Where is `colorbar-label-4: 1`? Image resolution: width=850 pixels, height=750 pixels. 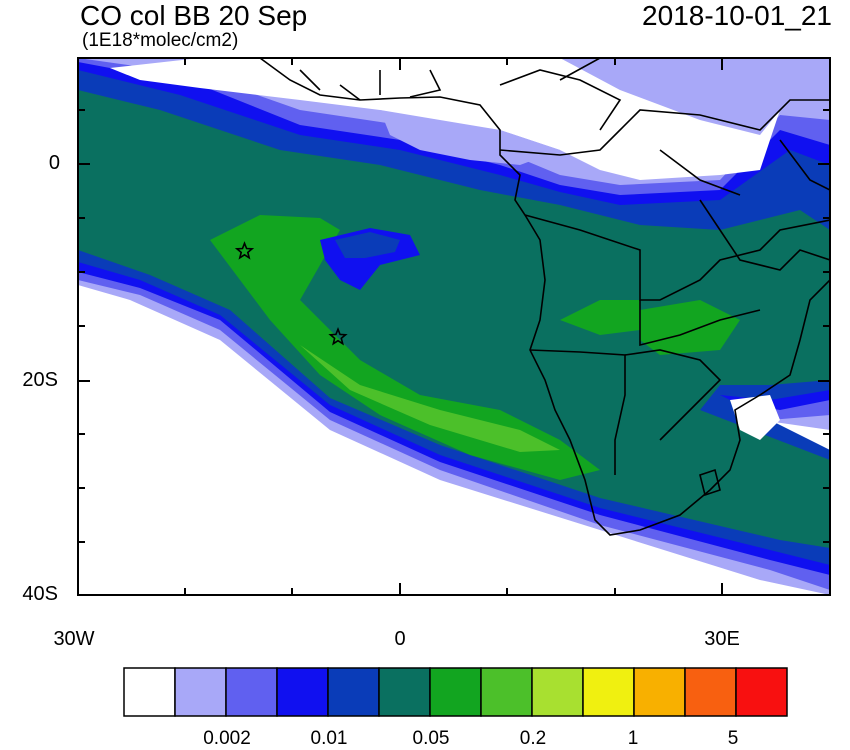
colorbar-label-4: 1 is located at coordinates (633, 738).